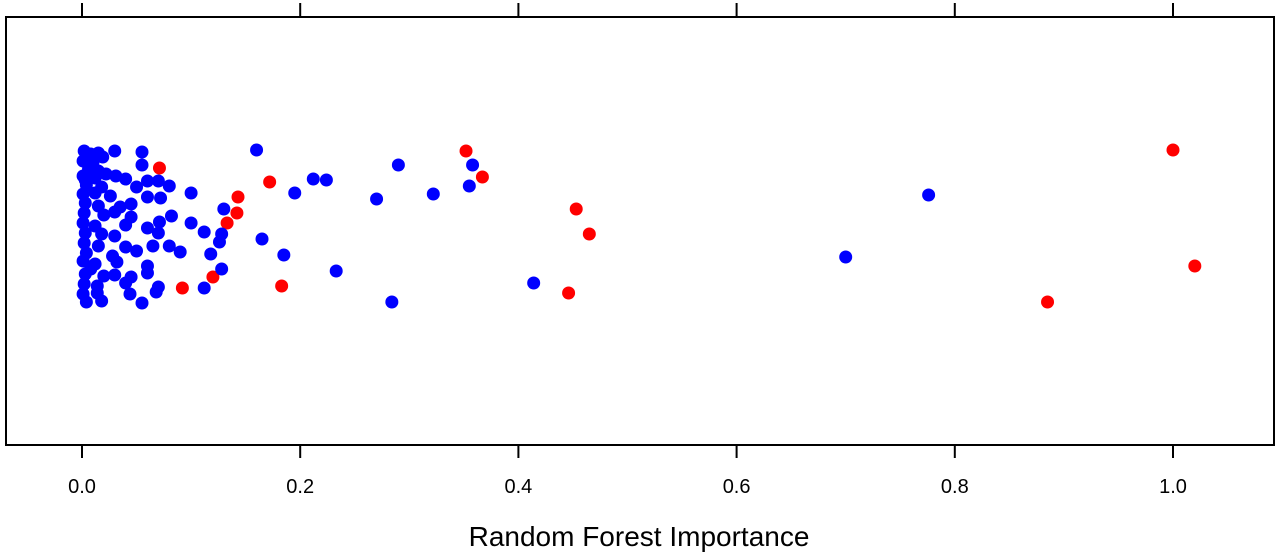 This screenshot has width=1280, height=557. I want to click on x-tick-label: 0.4, so click(518, 487).